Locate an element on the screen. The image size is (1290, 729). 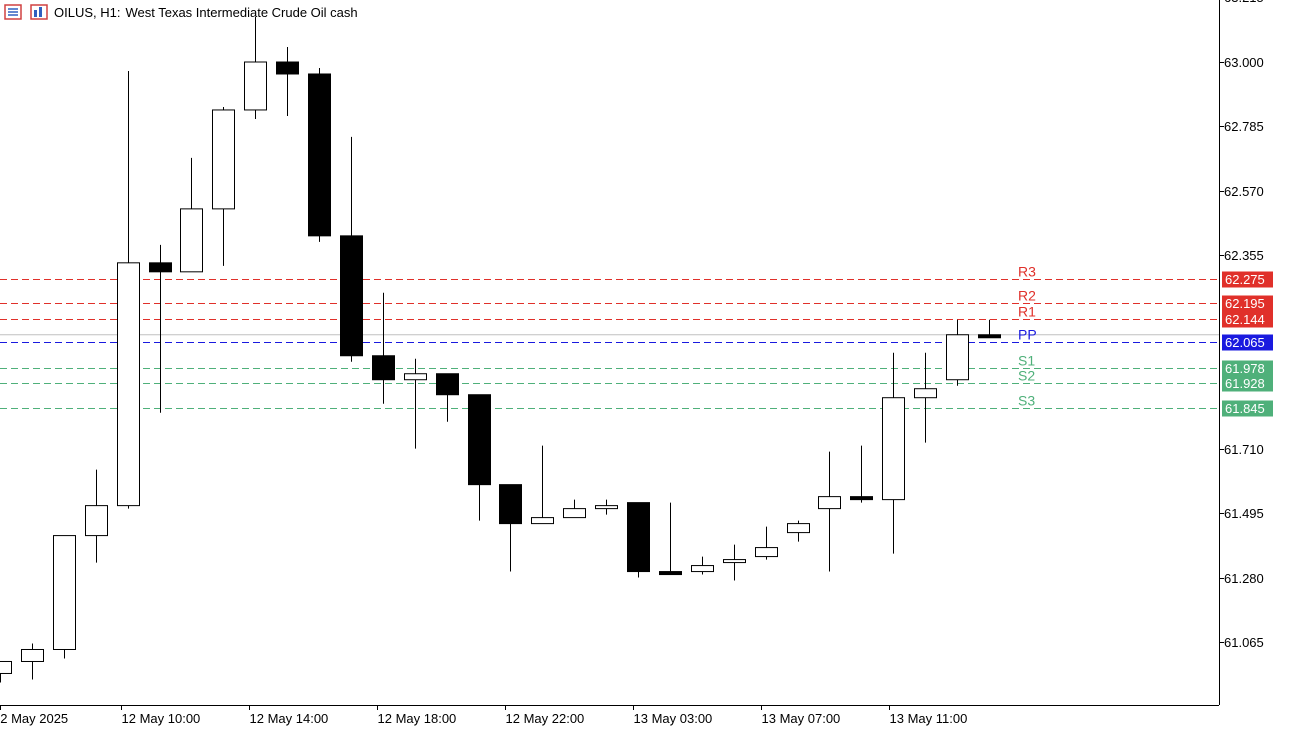
pivot-price-tag-s2 is located at coordinates (1247, 383).